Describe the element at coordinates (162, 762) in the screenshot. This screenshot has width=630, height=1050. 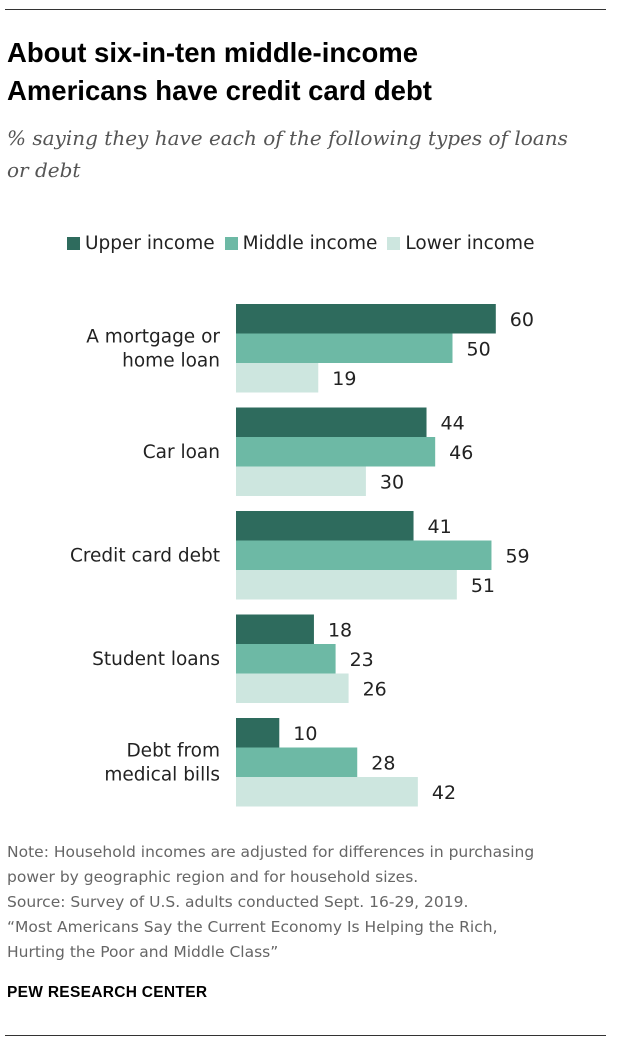
I see `category-label-debt-from-medical-bills: Debt from medical bills` at that location.